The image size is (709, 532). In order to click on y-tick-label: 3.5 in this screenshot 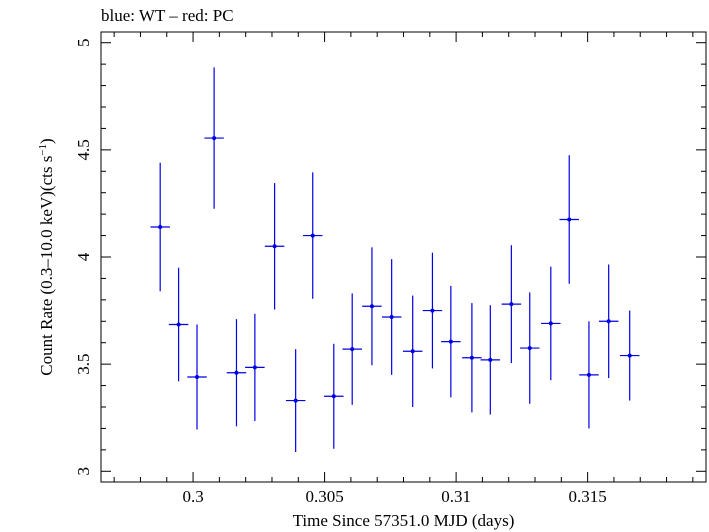, I will do `click(83, 364)`.